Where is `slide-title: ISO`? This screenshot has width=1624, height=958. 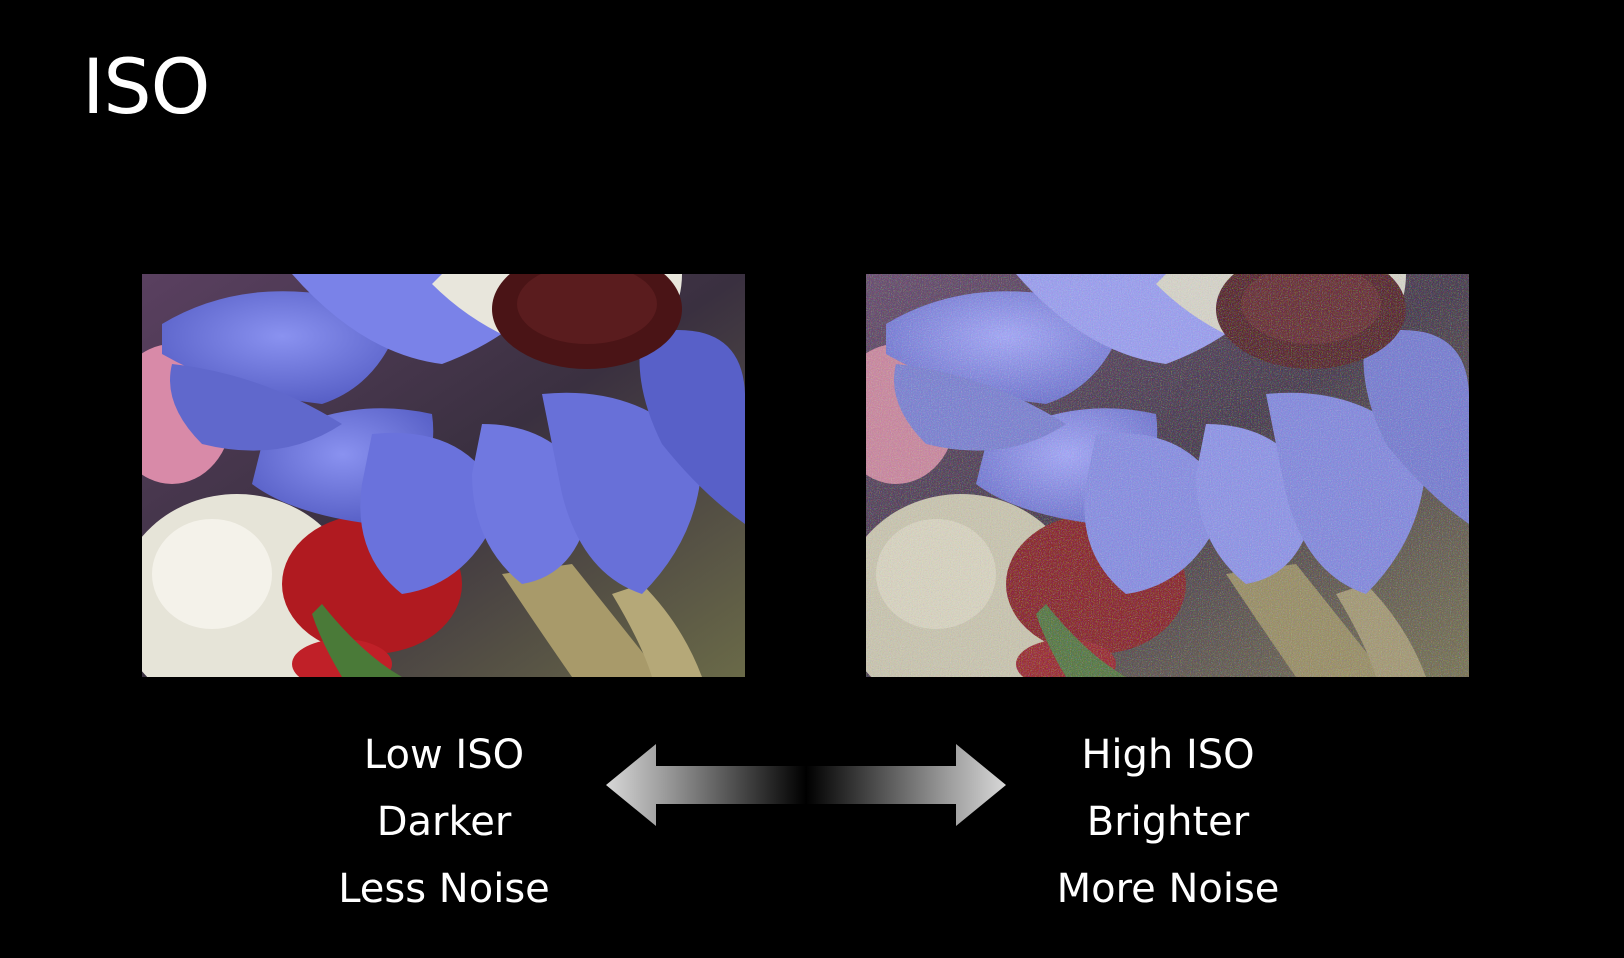
slide-title: ISO is located at coordinates (146, 86).